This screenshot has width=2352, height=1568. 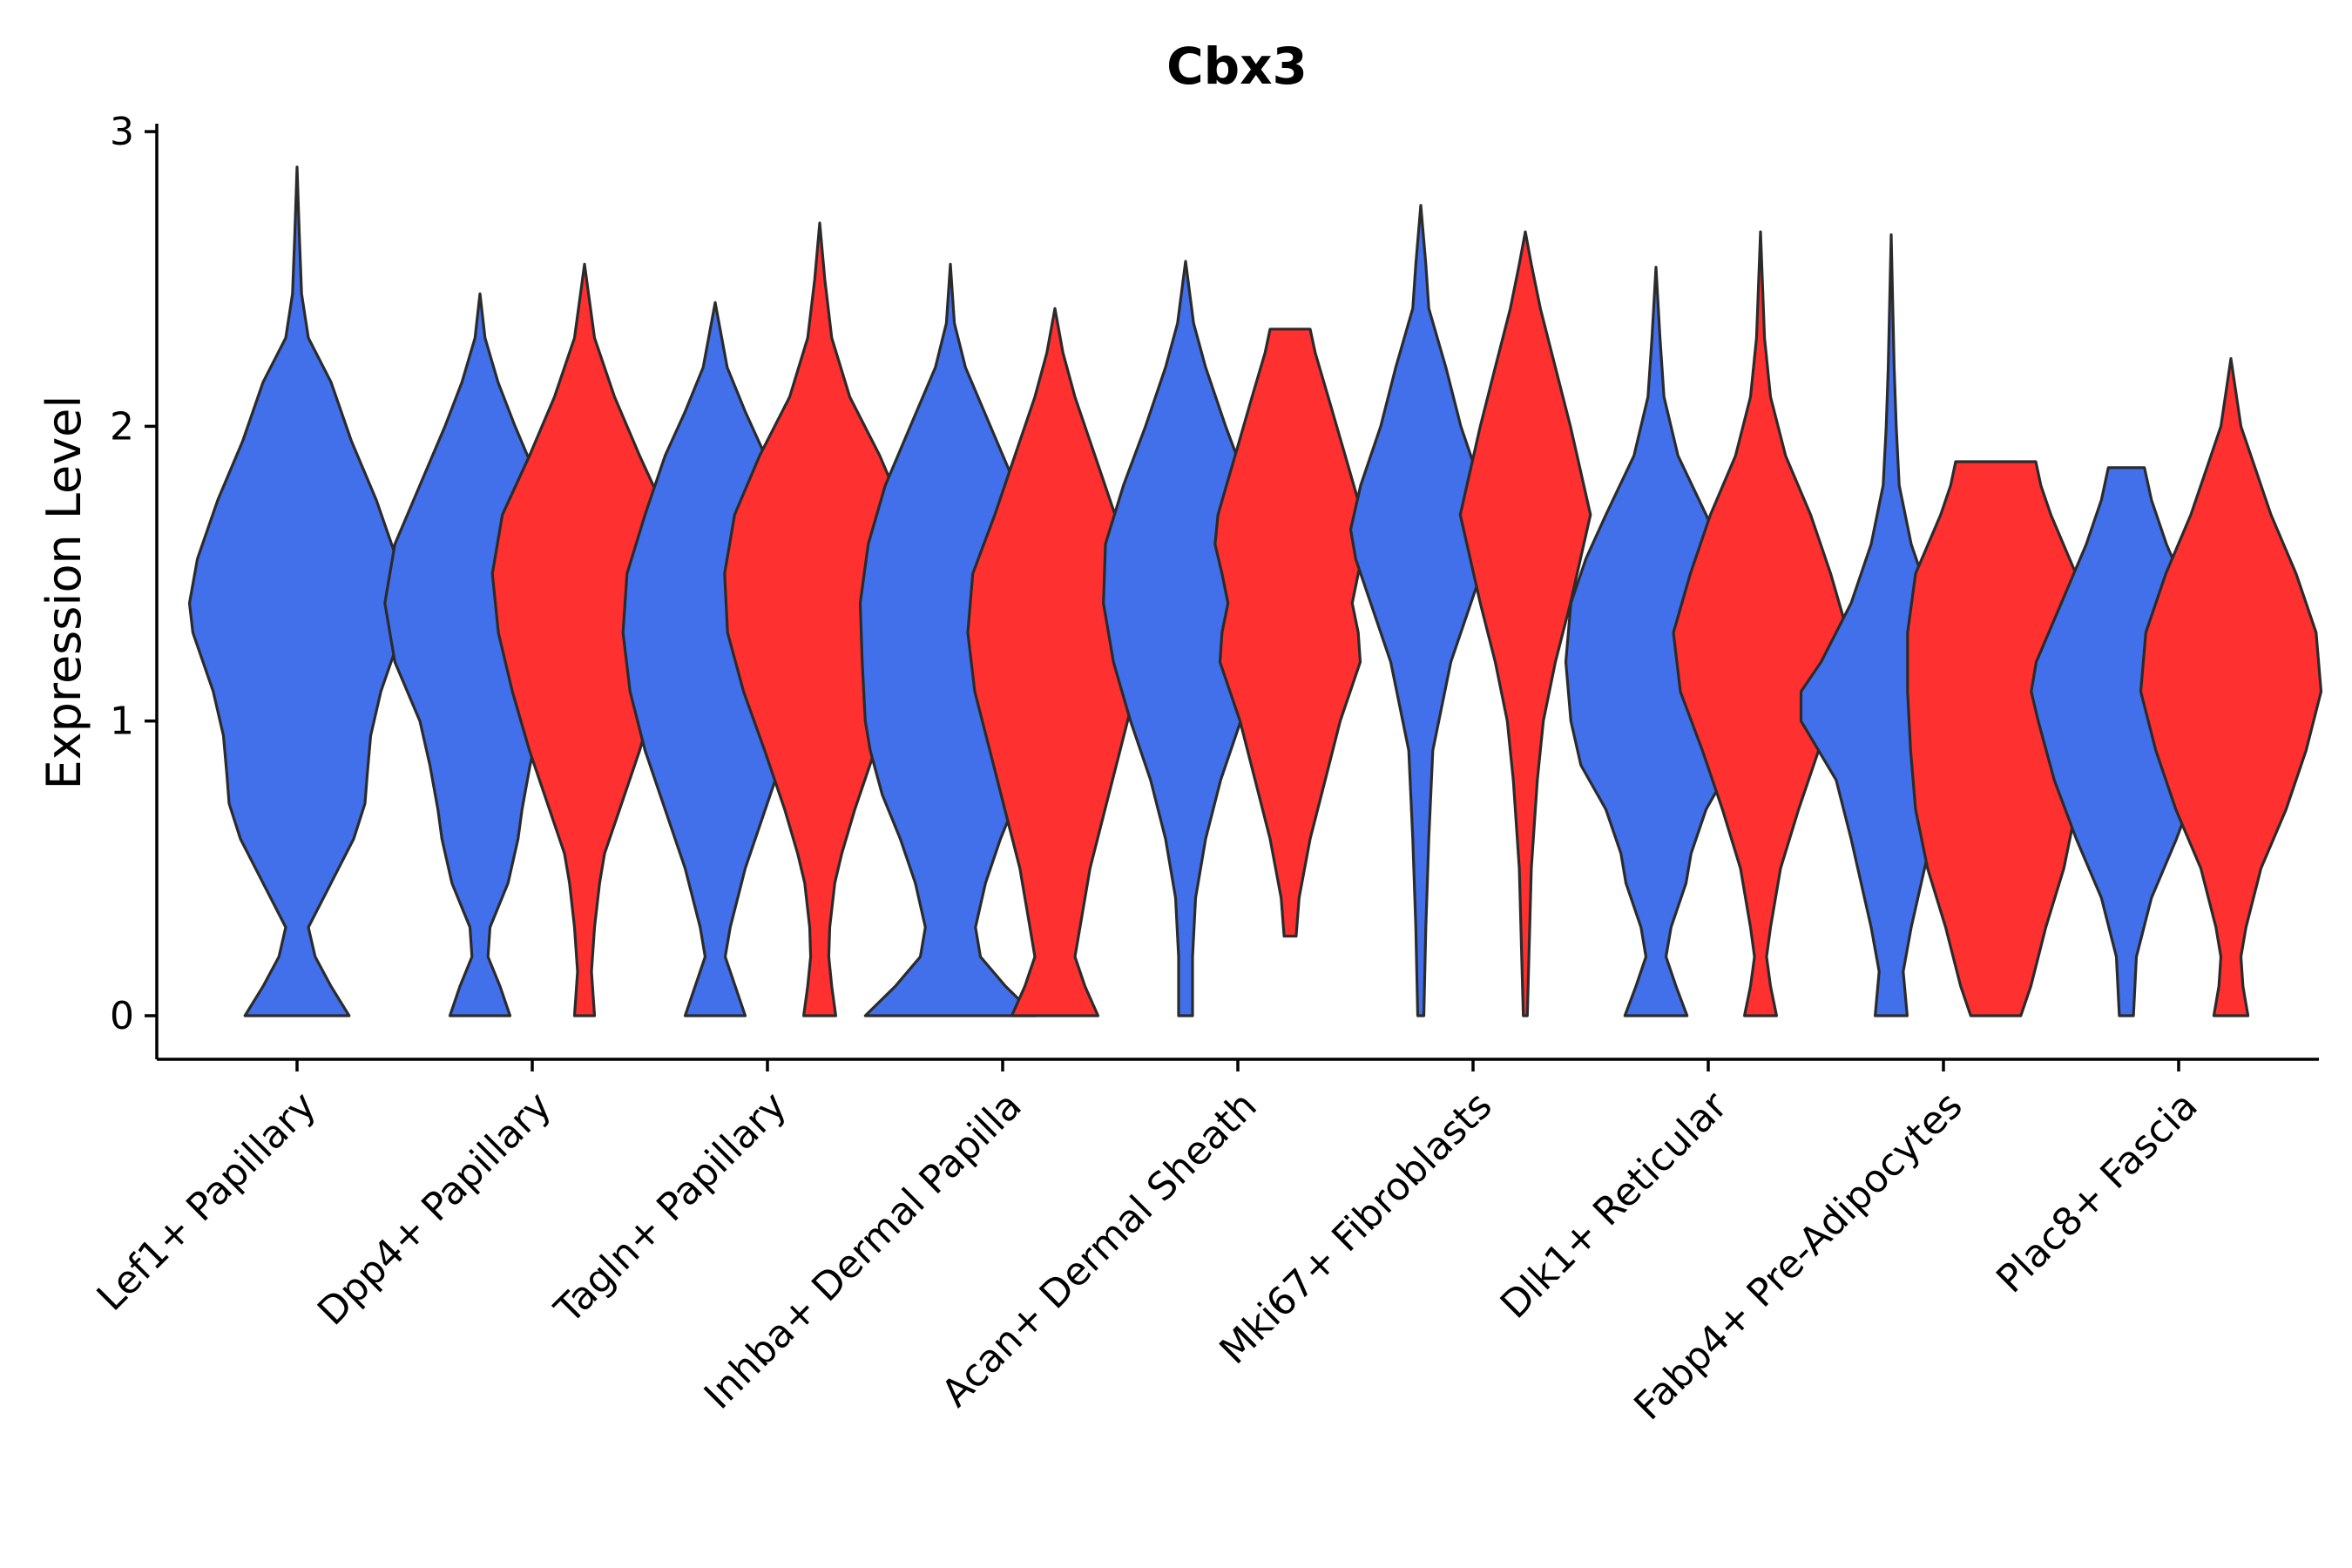 What do you see at coordinates (434, 1209) in the screenshot?
I see `x-tick-label: Dpp4+ Papillary` at bounding box center [434, 1209].